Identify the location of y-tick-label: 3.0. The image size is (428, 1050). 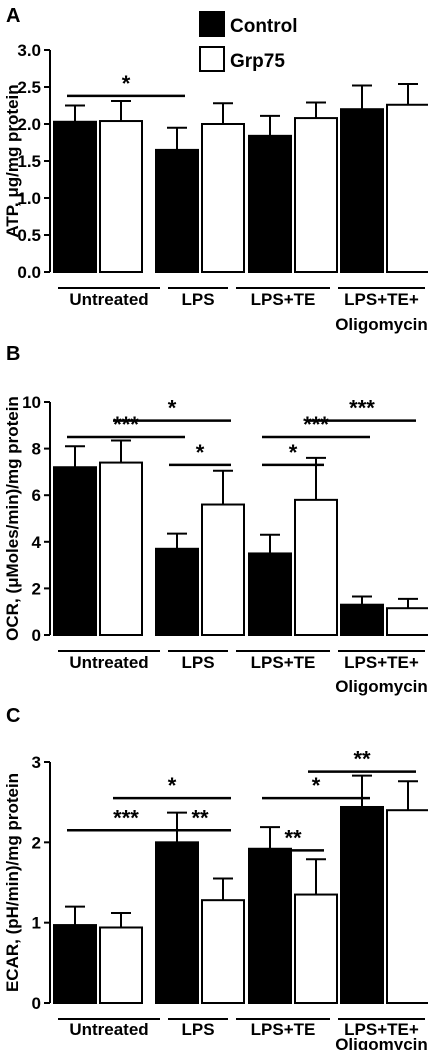
(29, 50).